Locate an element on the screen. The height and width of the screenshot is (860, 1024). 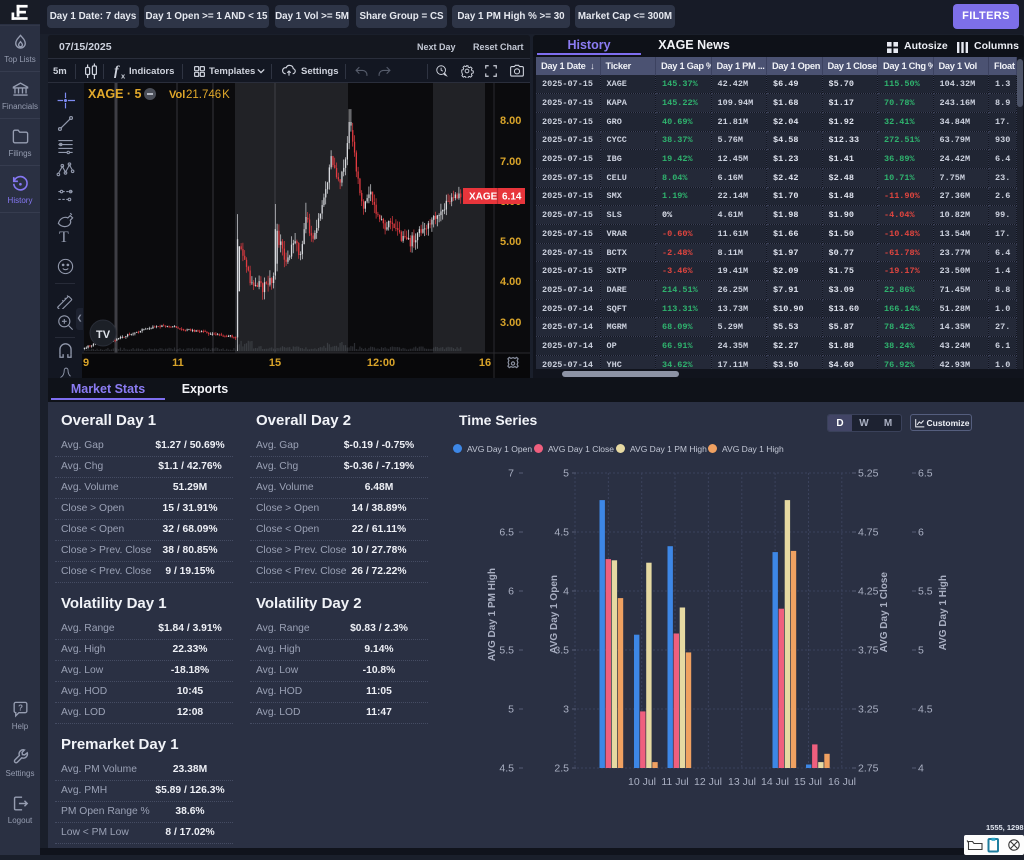
svg-text: 3.75 is located at coordinates (868, 651).